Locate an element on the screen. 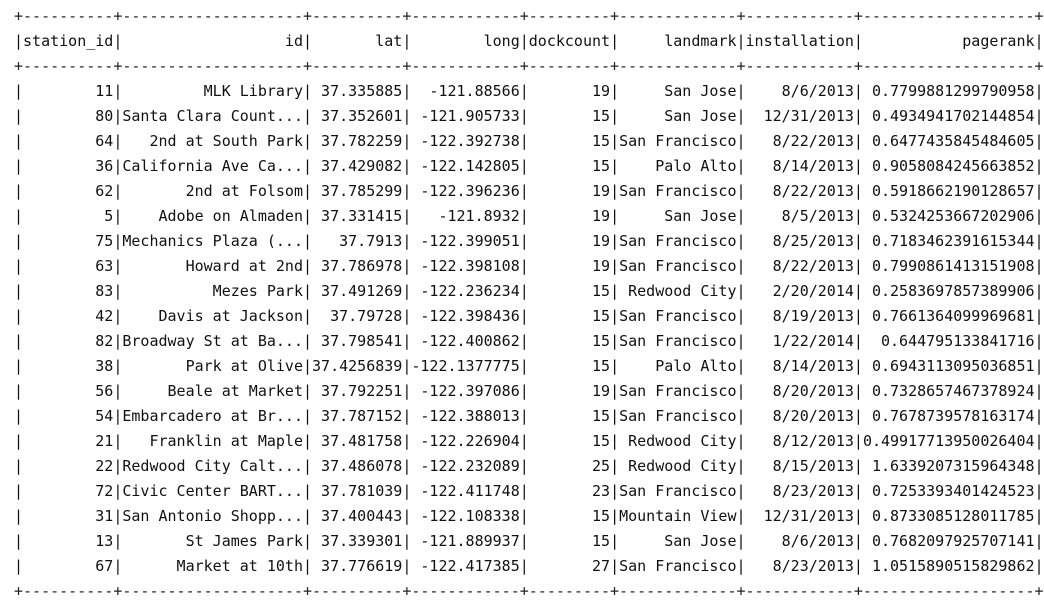 The image size is (1044, 604). cell-lat: 37.79728 is located at coordinates (357, 316).